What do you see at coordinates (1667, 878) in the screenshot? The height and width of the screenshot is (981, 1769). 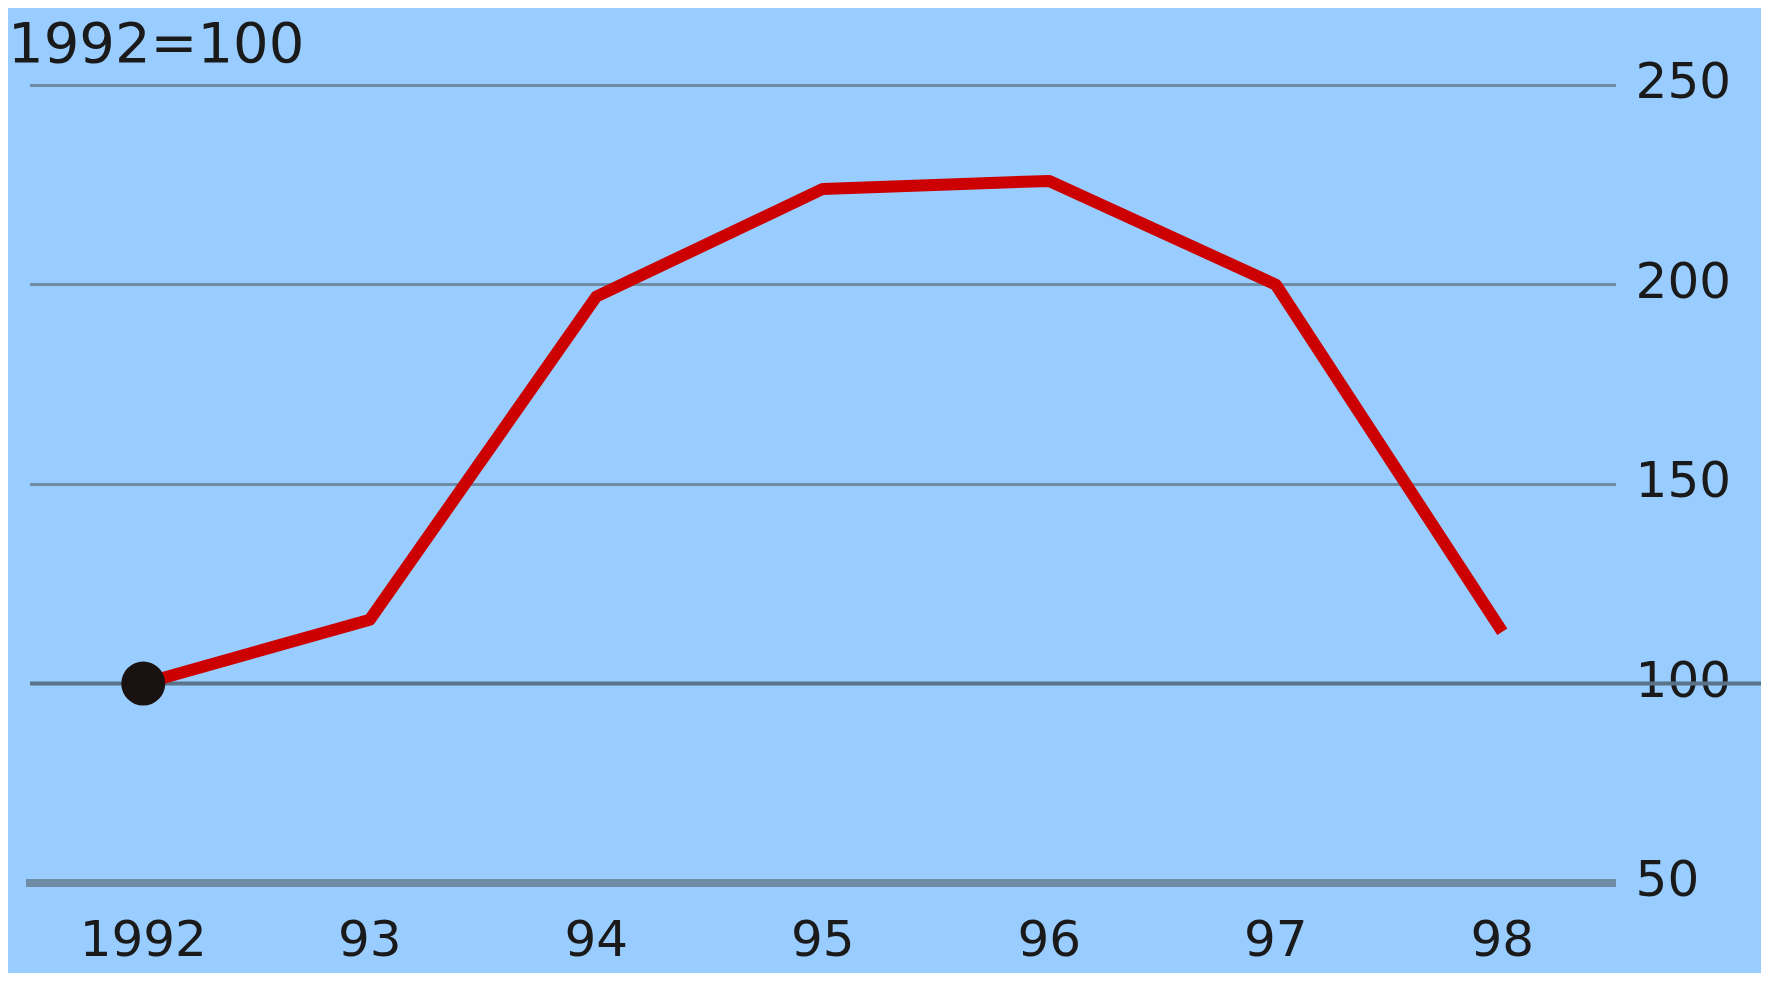 I see `y-tick-label: 50` at bounding box center [1667, 878].